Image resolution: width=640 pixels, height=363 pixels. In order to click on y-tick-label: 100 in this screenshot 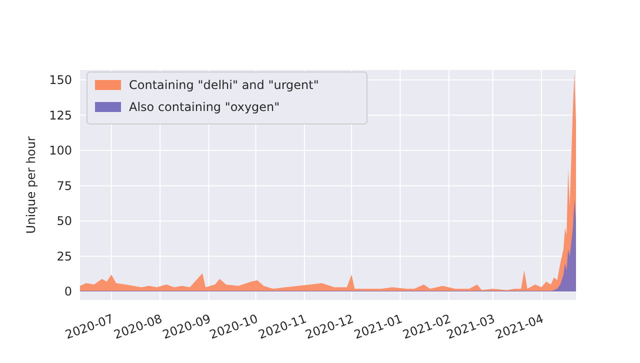, I will do `click(60, 151)`.